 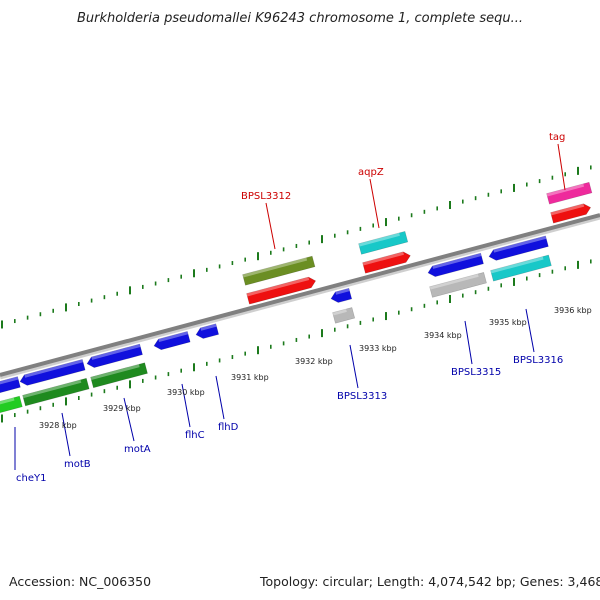 I want to click on kbp-label: 3932 kbp, so click(x=314, y=361).